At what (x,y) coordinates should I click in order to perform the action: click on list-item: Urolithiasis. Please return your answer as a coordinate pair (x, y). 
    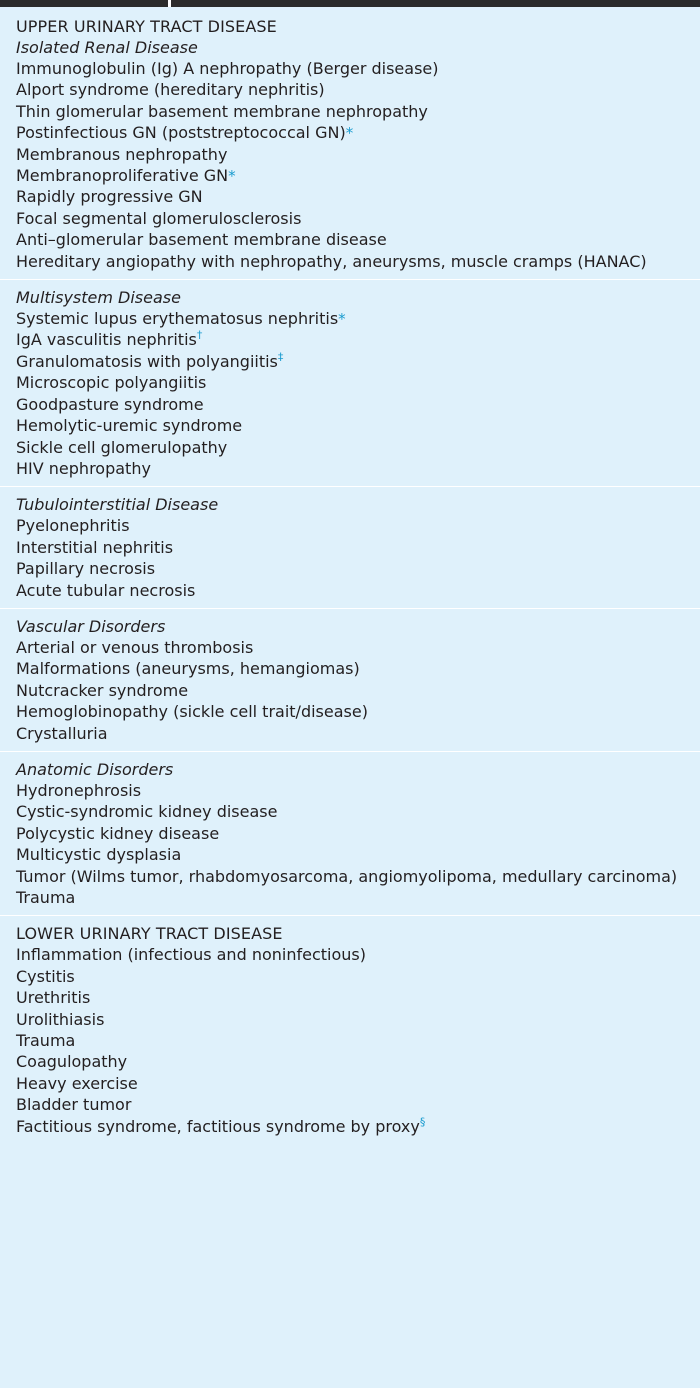
    Looking at the image, I should click on (350, 1019).